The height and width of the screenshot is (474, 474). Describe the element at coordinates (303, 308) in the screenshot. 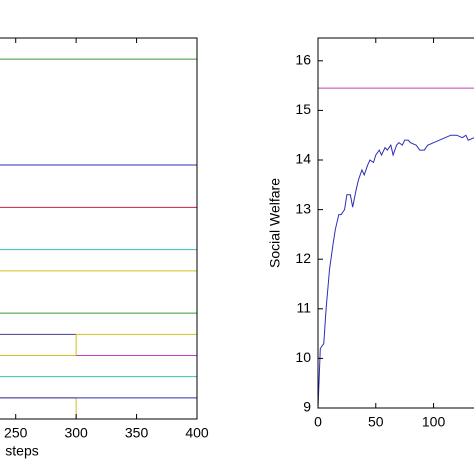

I see `y-tick-label: 11` at that location.